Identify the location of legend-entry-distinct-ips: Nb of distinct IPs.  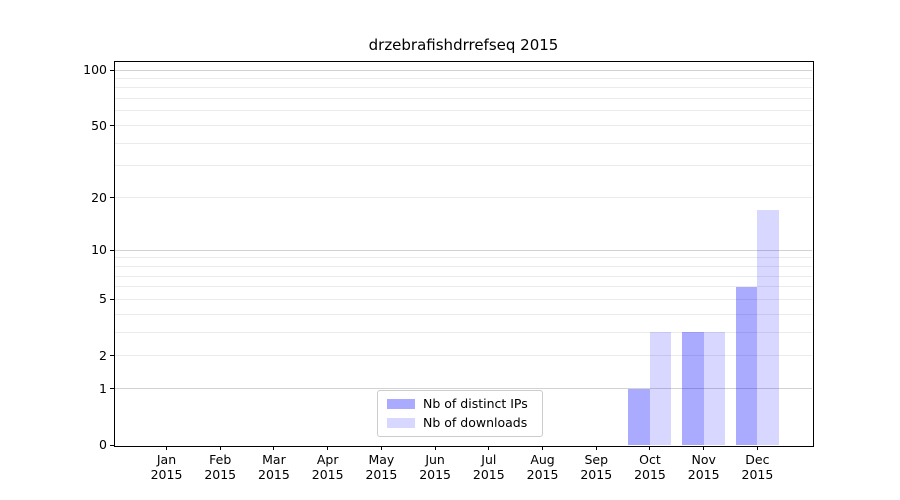
(460, 404).